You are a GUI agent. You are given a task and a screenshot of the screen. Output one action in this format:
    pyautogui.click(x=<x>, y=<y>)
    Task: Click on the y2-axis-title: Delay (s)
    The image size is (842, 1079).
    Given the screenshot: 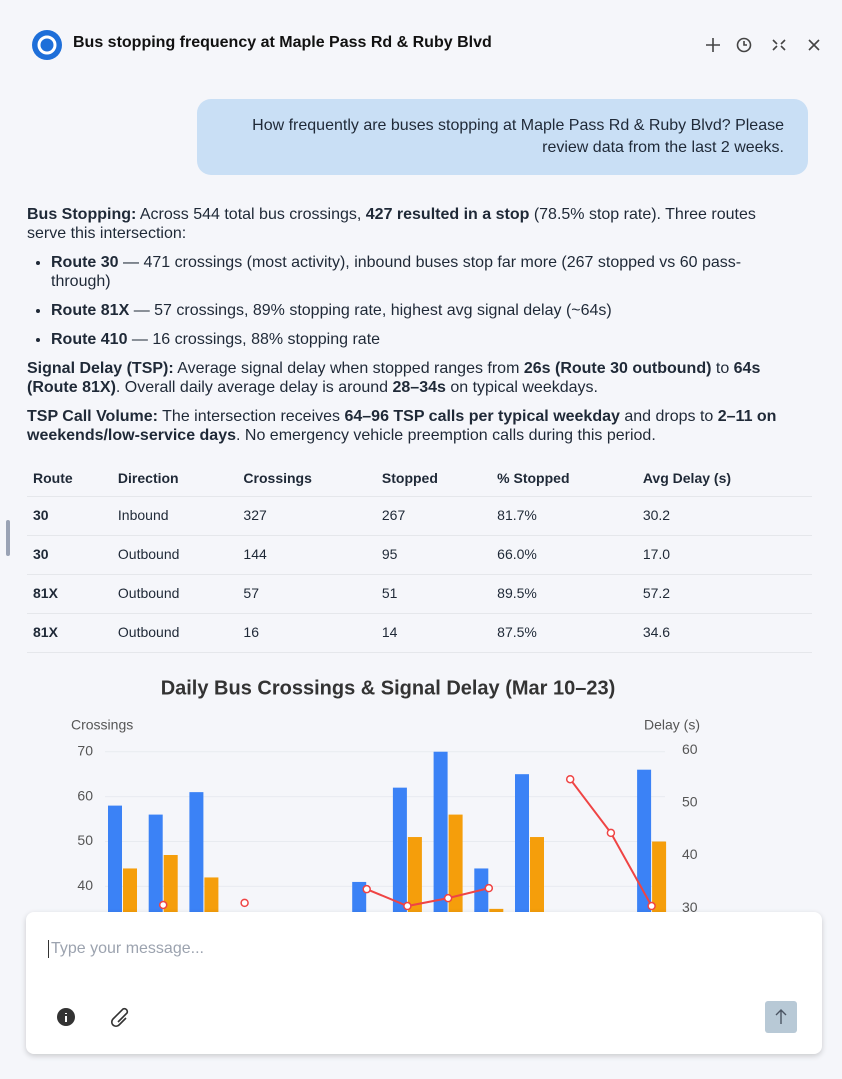 What is the action you would take?
    pyautogui.click(x=672, y=725)
    